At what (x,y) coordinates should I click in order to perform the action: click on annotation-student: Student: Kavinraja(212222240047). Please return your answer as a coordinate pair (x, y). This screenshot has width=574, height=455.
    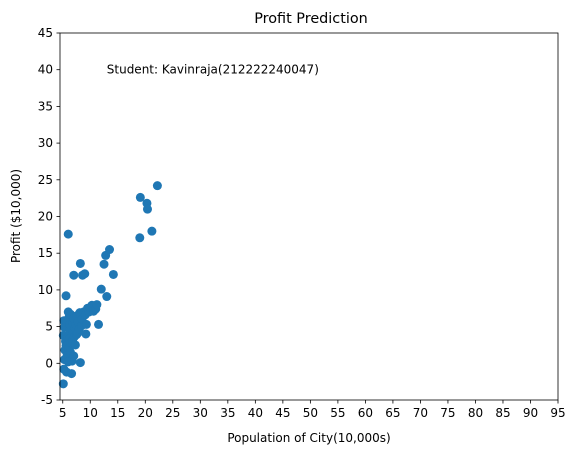
    Looking at the image, I should click on (213, 70).